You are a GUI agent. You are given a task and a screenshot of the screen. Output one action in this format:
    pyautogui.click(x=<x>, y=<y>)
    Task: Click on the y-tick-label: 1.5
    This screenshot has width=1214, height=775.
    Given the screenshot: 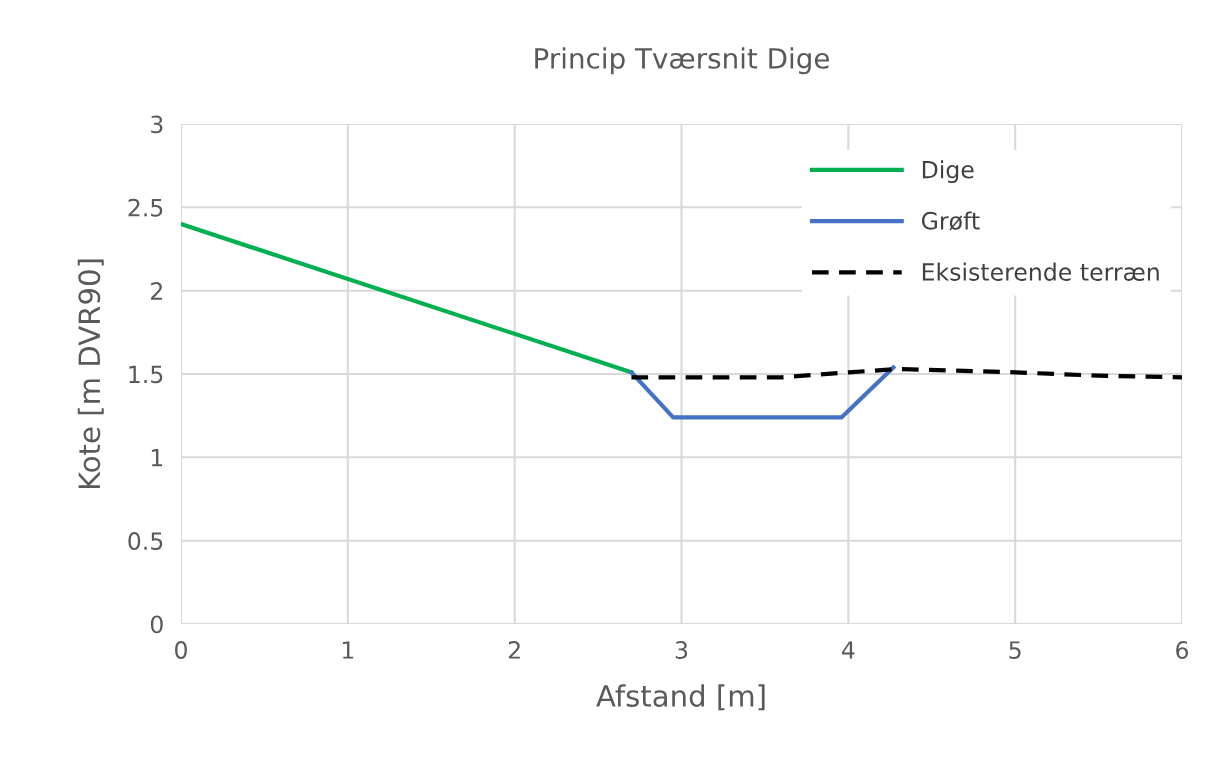 What is the action you would take?
    pyautogui.click(x=146, y=374)
    